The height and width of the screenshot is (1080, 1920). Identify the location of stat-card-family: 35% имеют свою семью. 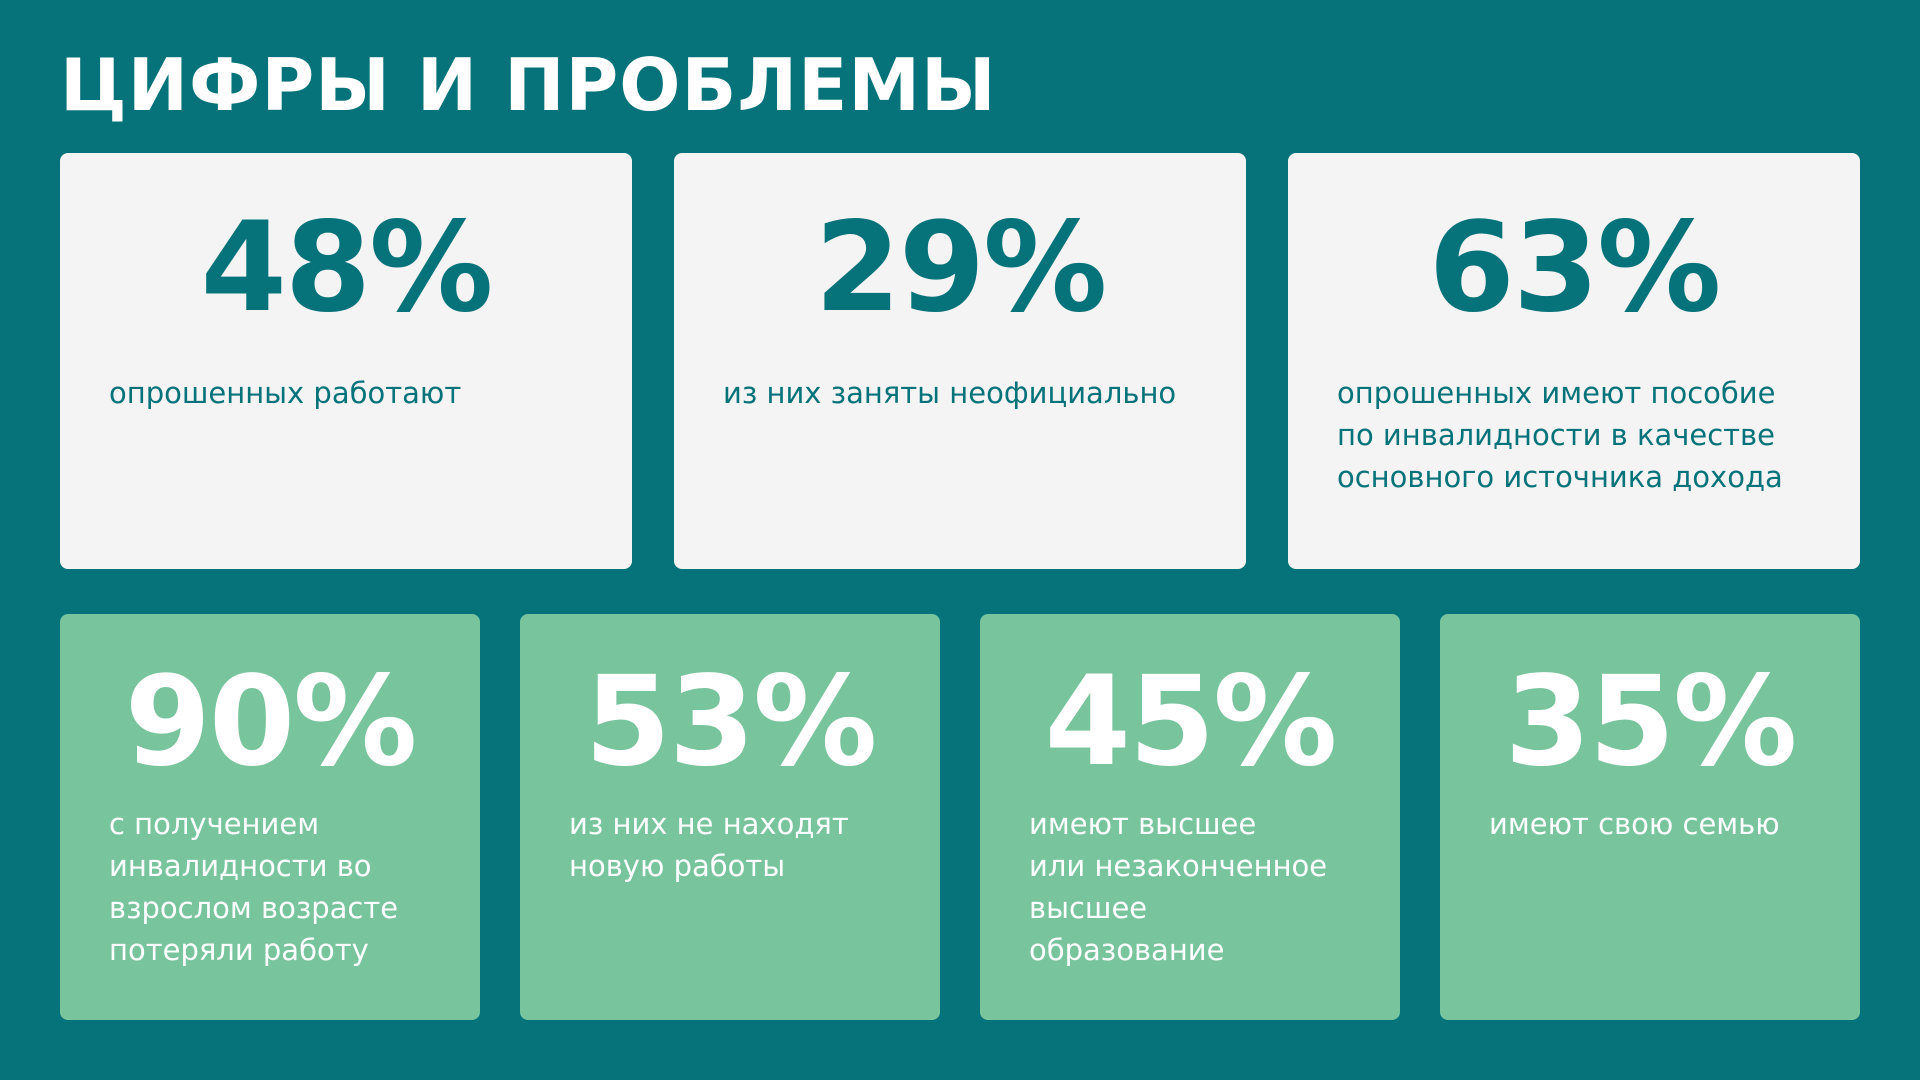
(1650, 817).